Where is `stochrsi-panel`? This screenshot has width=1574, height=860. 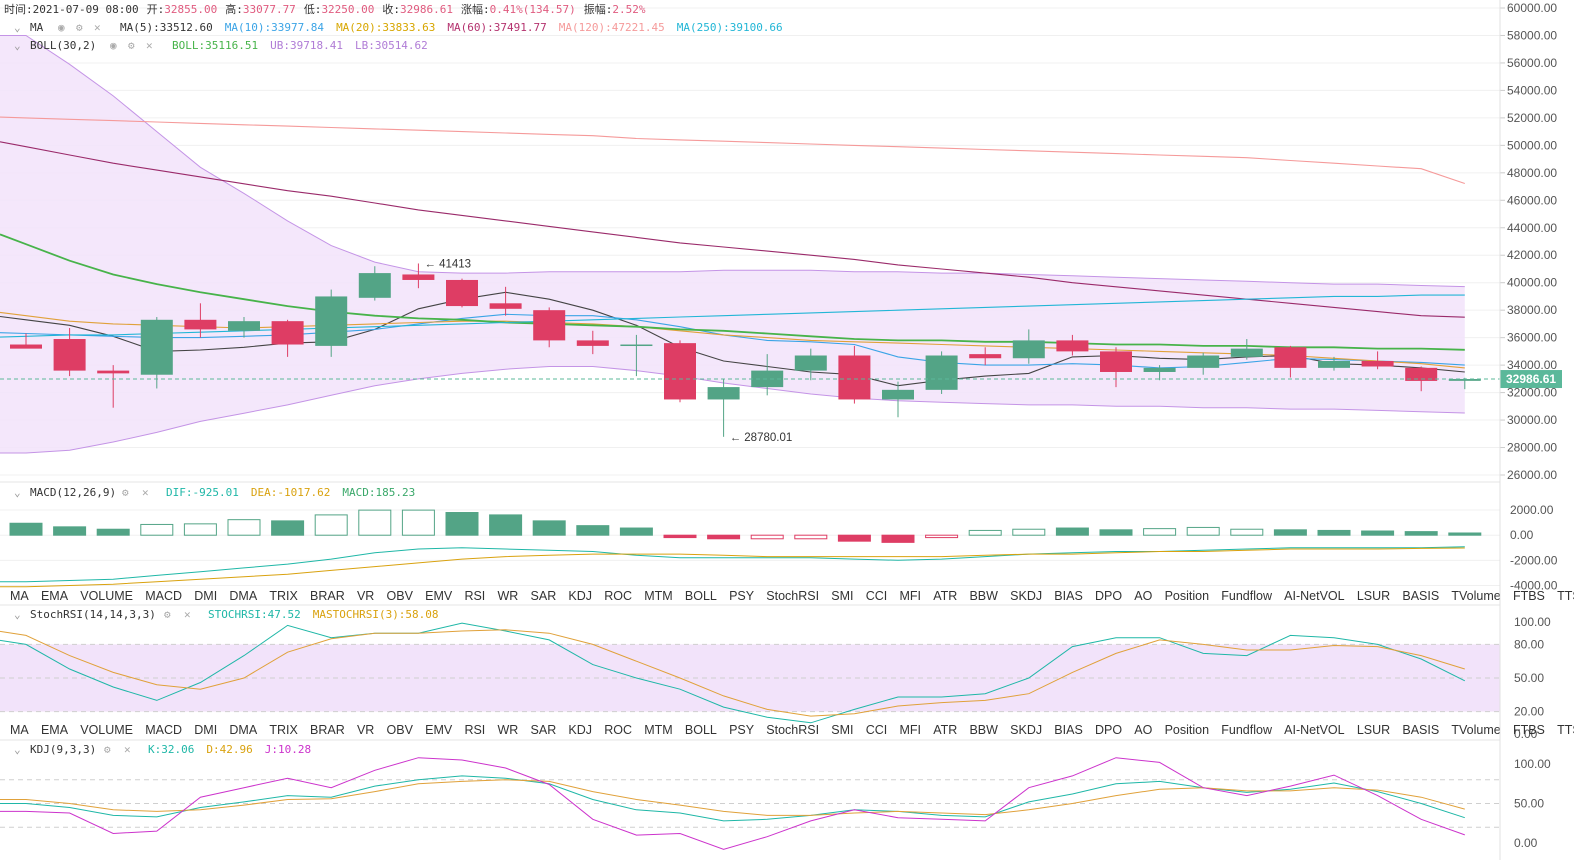
stochrsi-panel is located at coordinates (750, 673).